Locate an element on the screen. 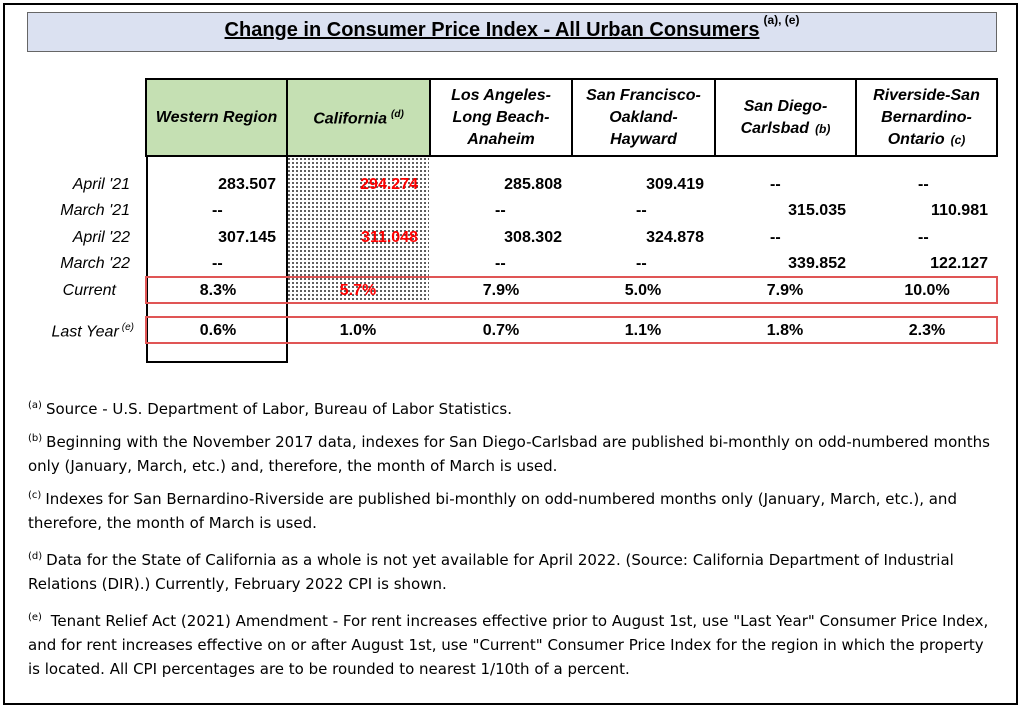 The height and width of the screenshot is (710, 1024). row-label: March '22 is located at coordinates (95, 263).